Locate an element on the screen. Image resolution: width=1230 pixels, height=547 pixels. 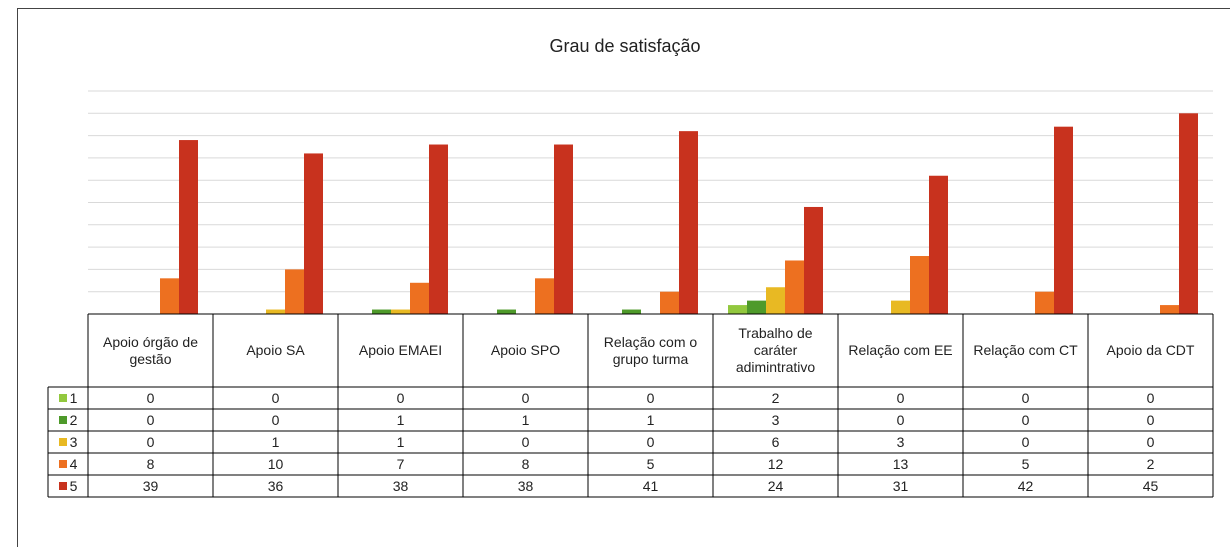
legend-entry: 1 is located at coordinates (68, 398).